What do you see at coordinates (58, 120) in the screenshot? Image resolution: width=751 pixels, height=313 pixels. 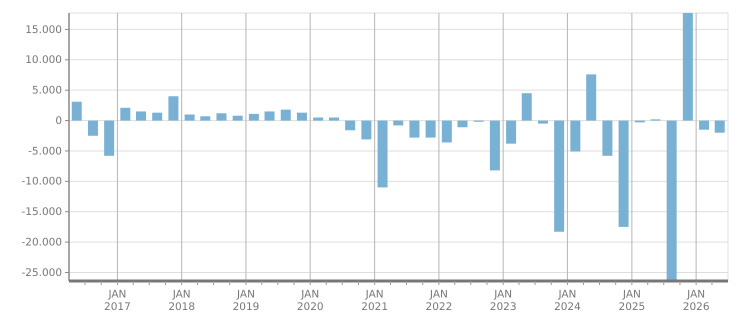 I see `y-tick-label: 0` at bounding box center [58, 120].